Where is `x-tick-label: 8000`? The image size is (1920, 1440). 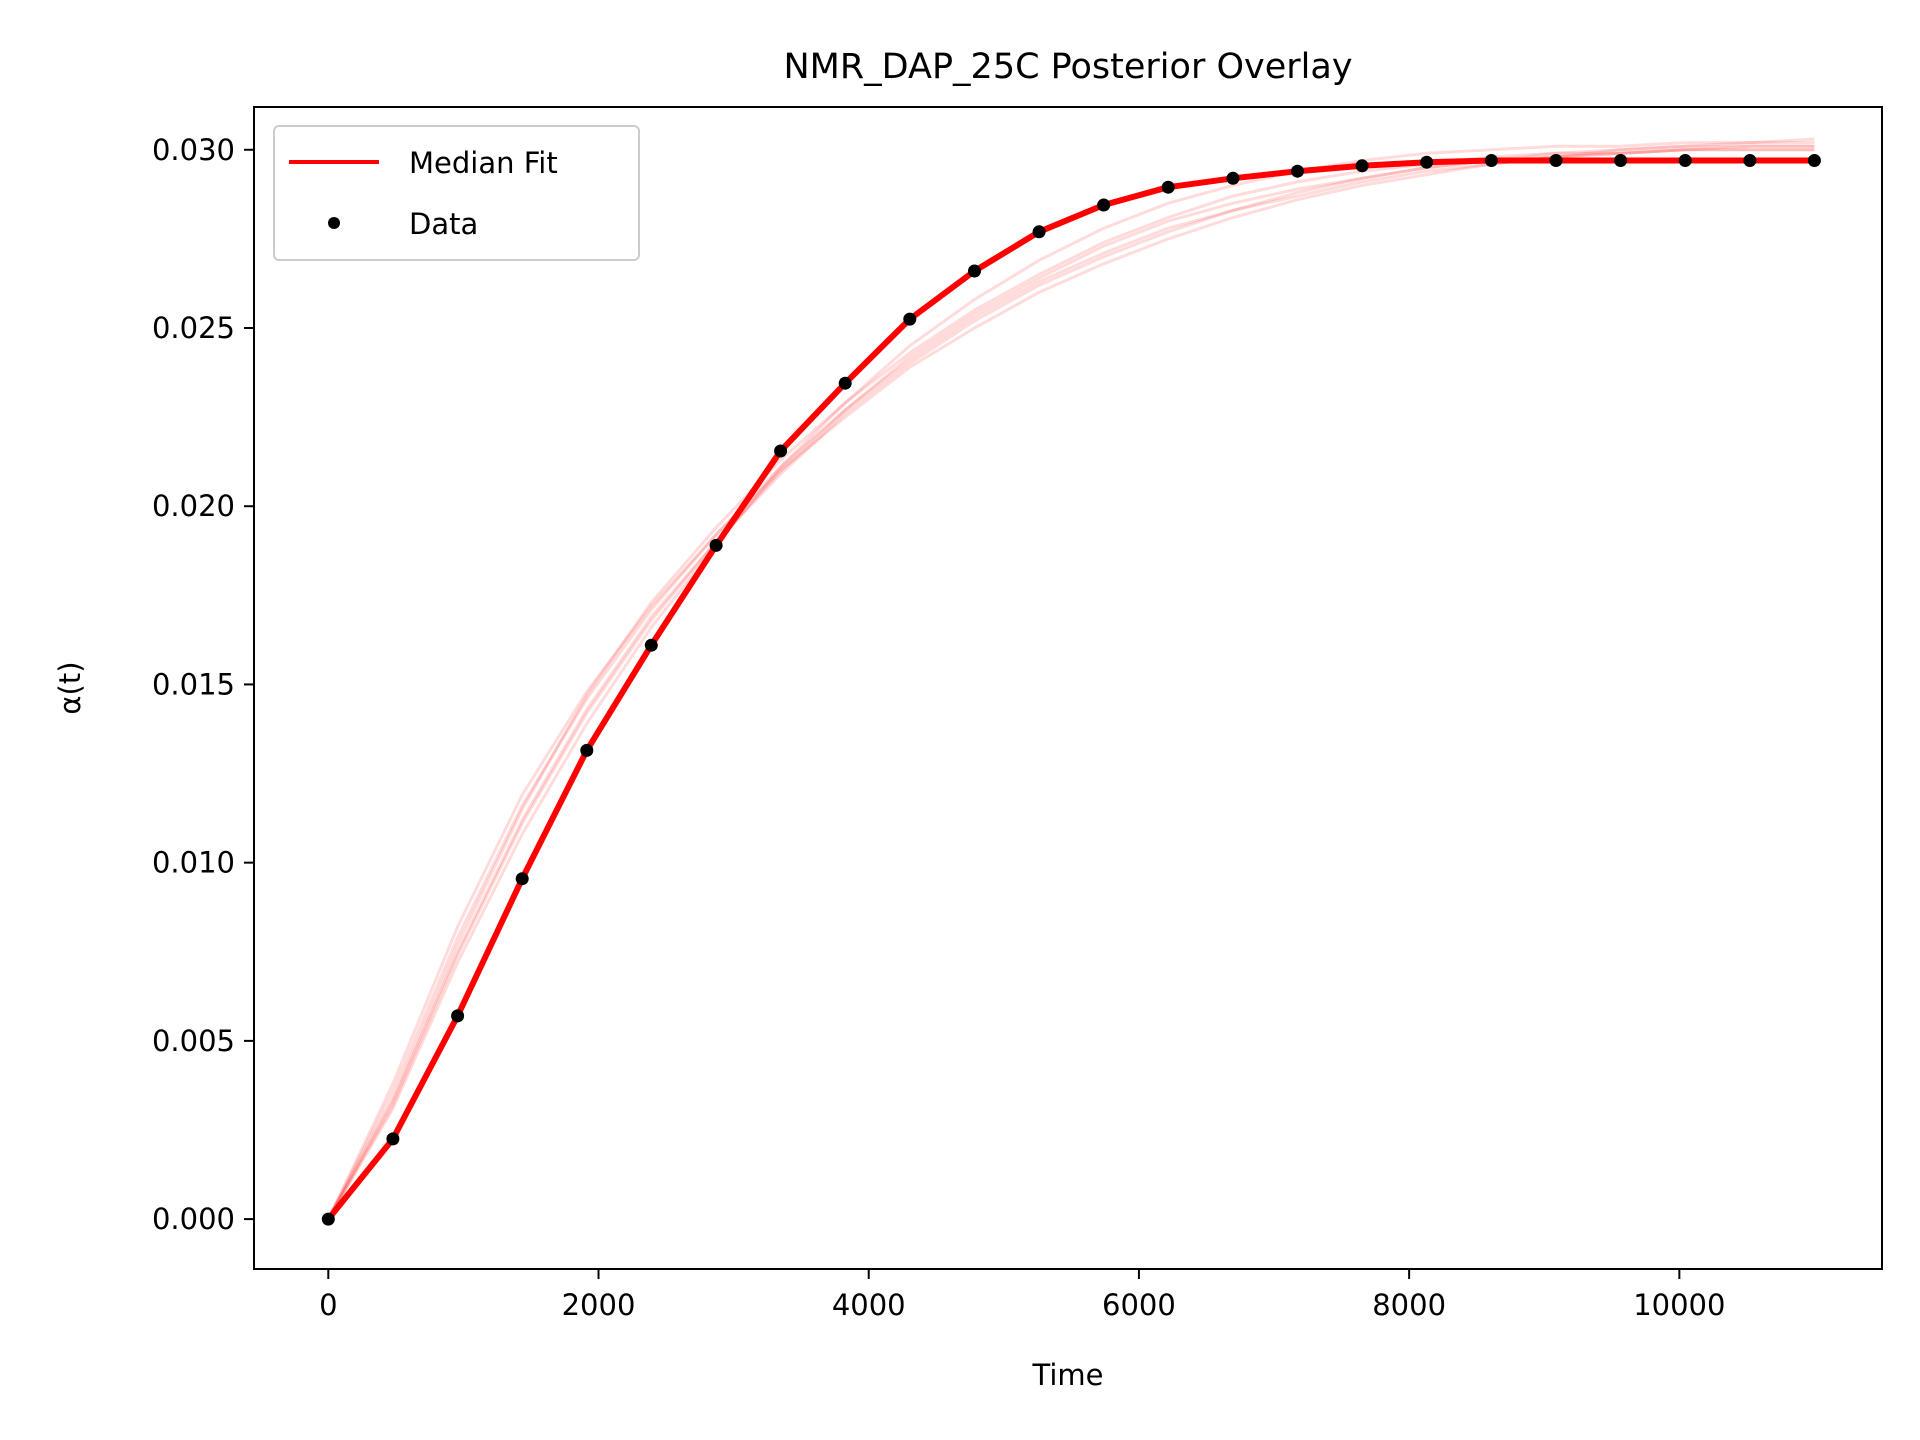 x-tick-label: 8000 is located at coordinates (1409, 1305).